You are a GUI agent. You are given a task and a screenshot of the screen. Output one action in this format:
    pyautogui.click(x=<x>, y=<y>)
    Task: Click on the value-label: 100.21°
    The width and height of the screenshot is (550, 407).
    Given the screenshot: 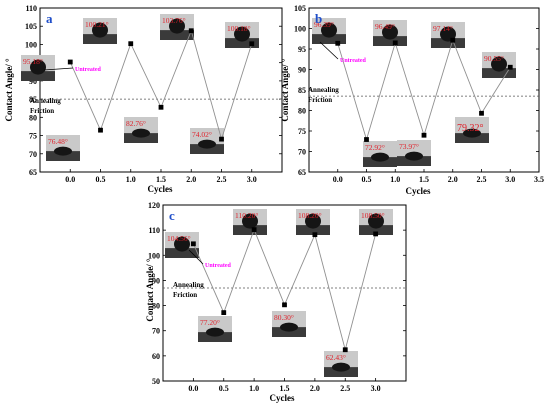 What is the action you would take?
    pyautogui.click(x=97, y=24)
    